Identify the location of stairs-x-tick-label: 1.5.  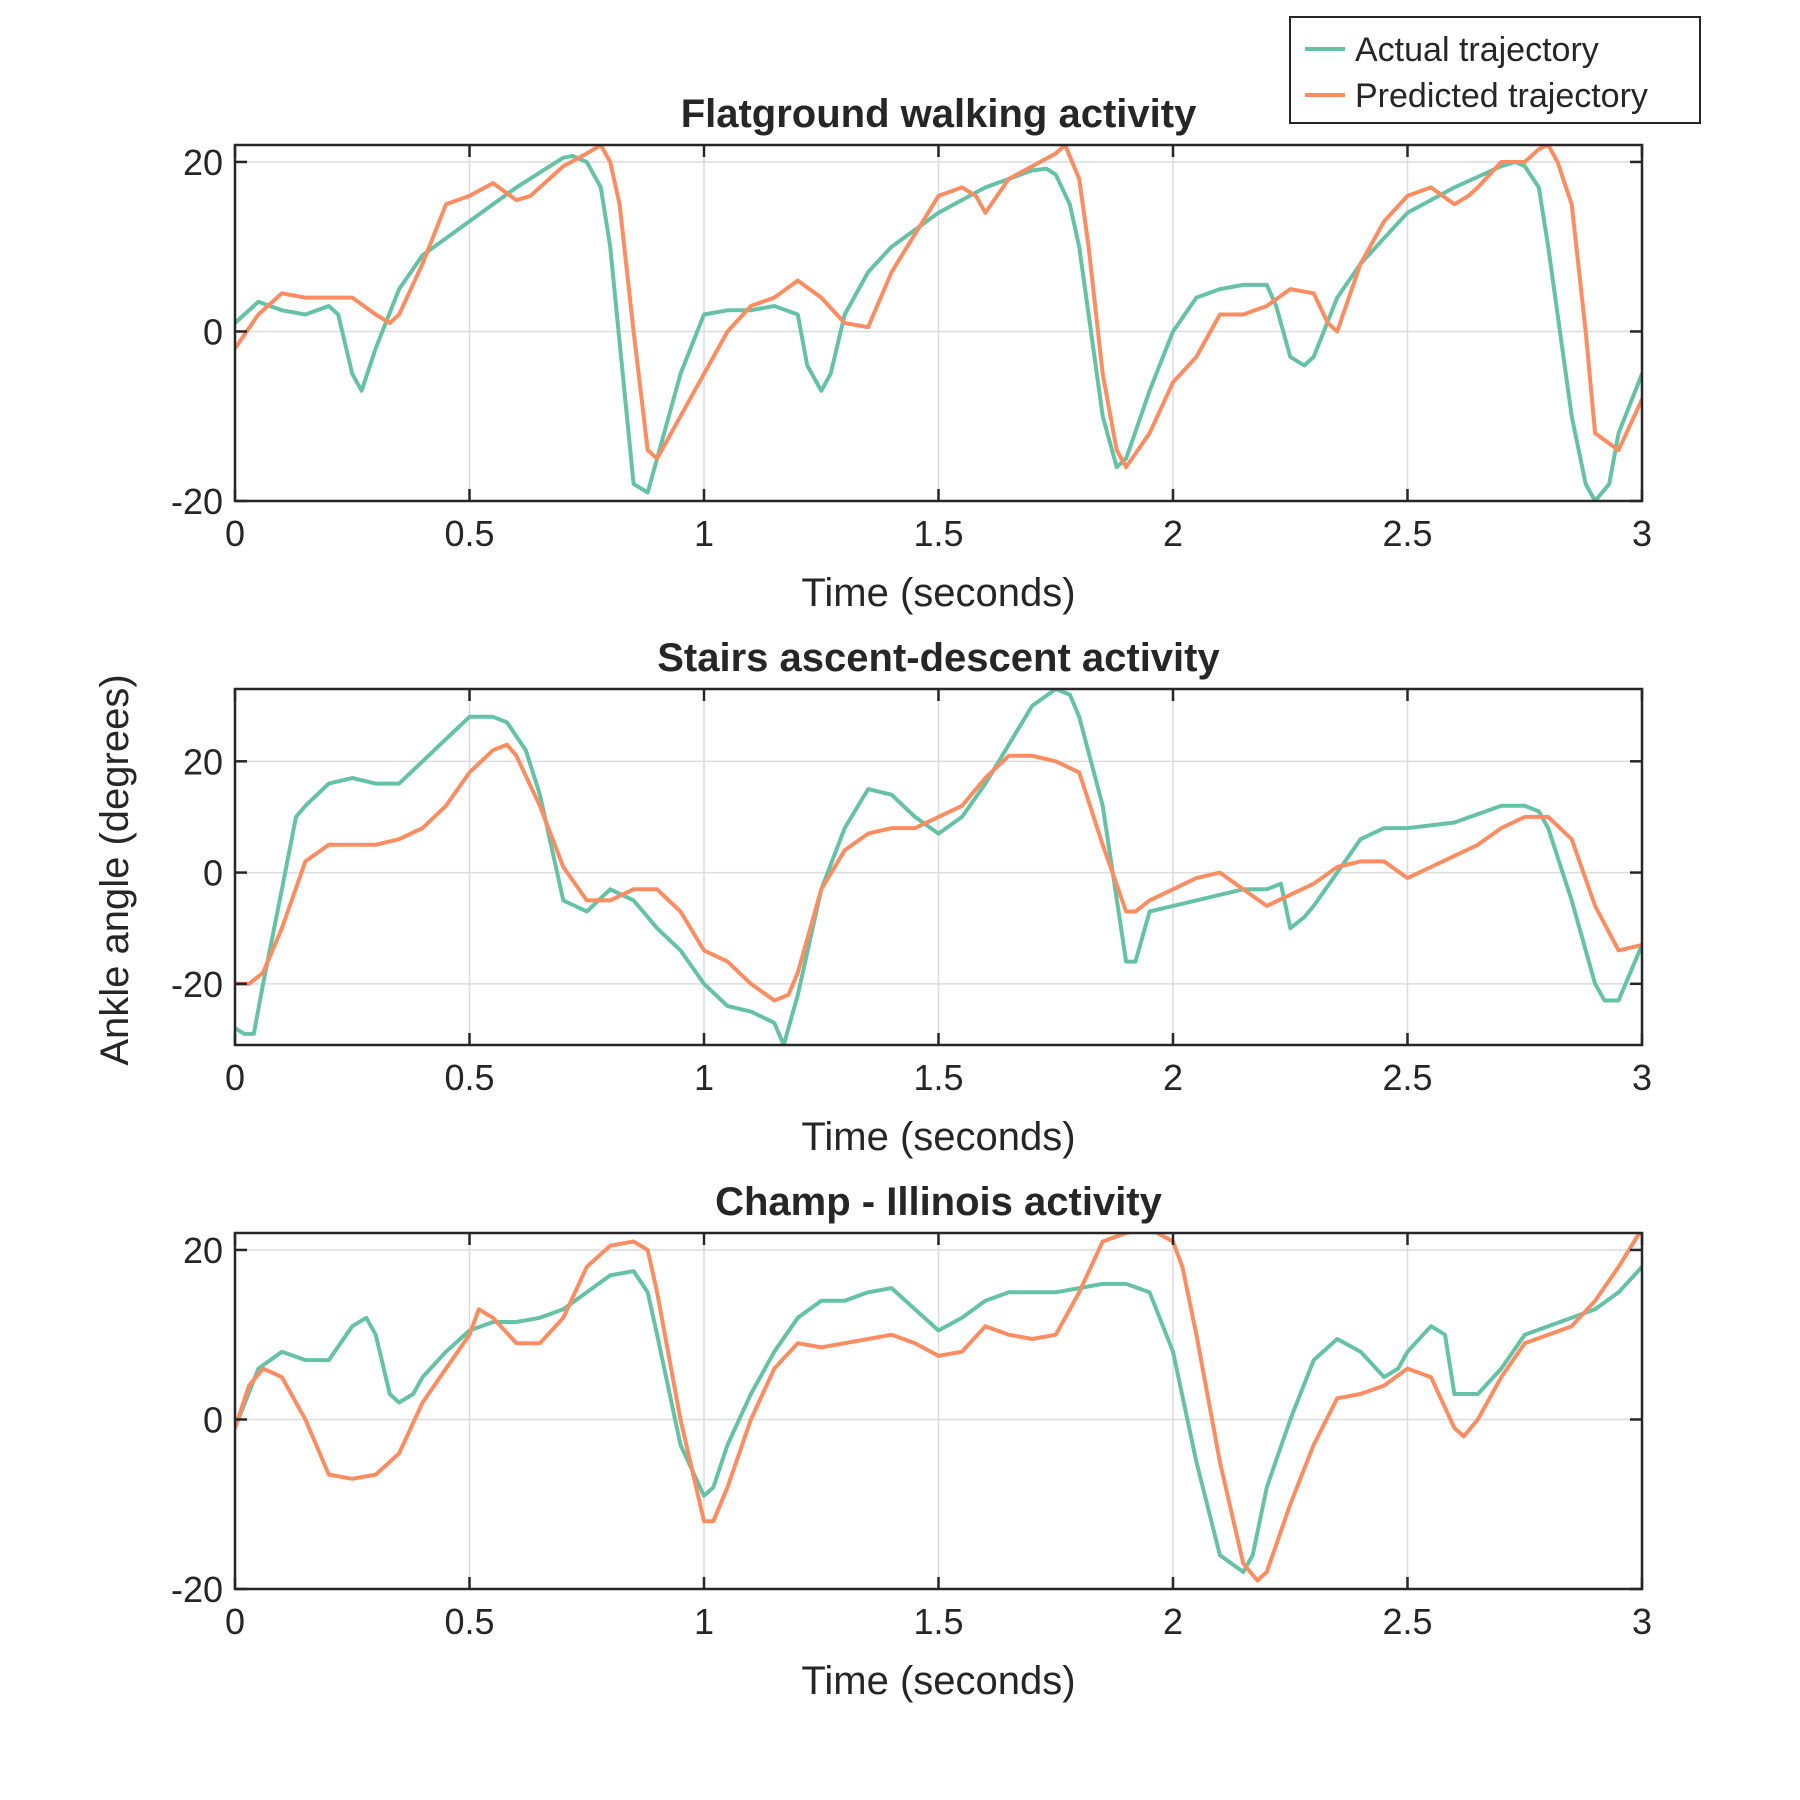
(938, 1077).